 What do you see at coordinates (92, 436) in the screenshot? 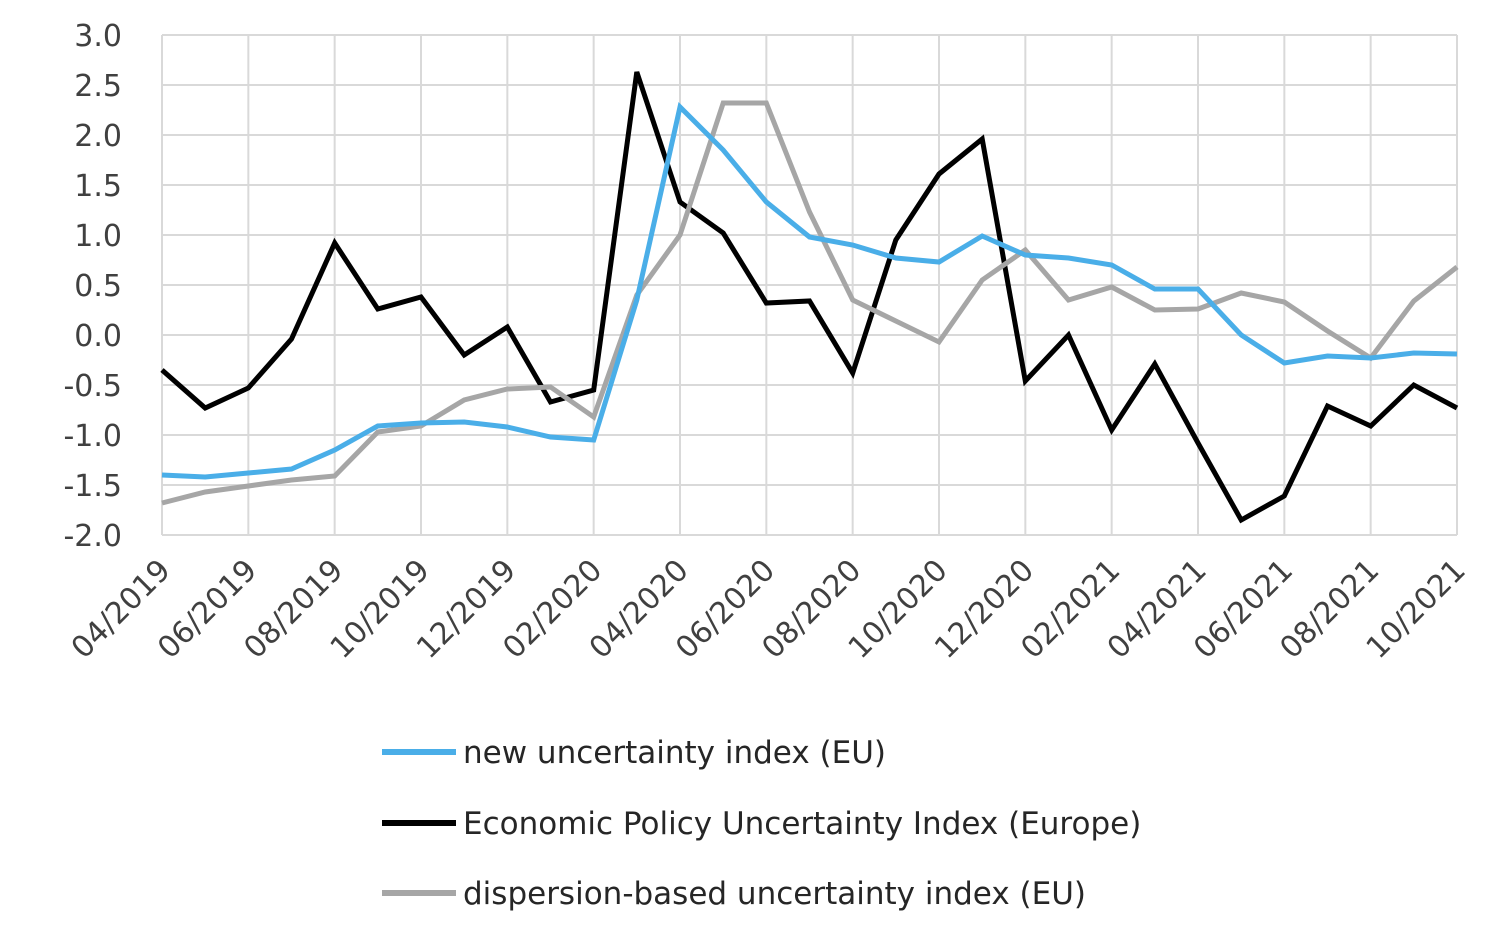
I see `y-tick-label: -1.0` at bounding box center [92, 436].